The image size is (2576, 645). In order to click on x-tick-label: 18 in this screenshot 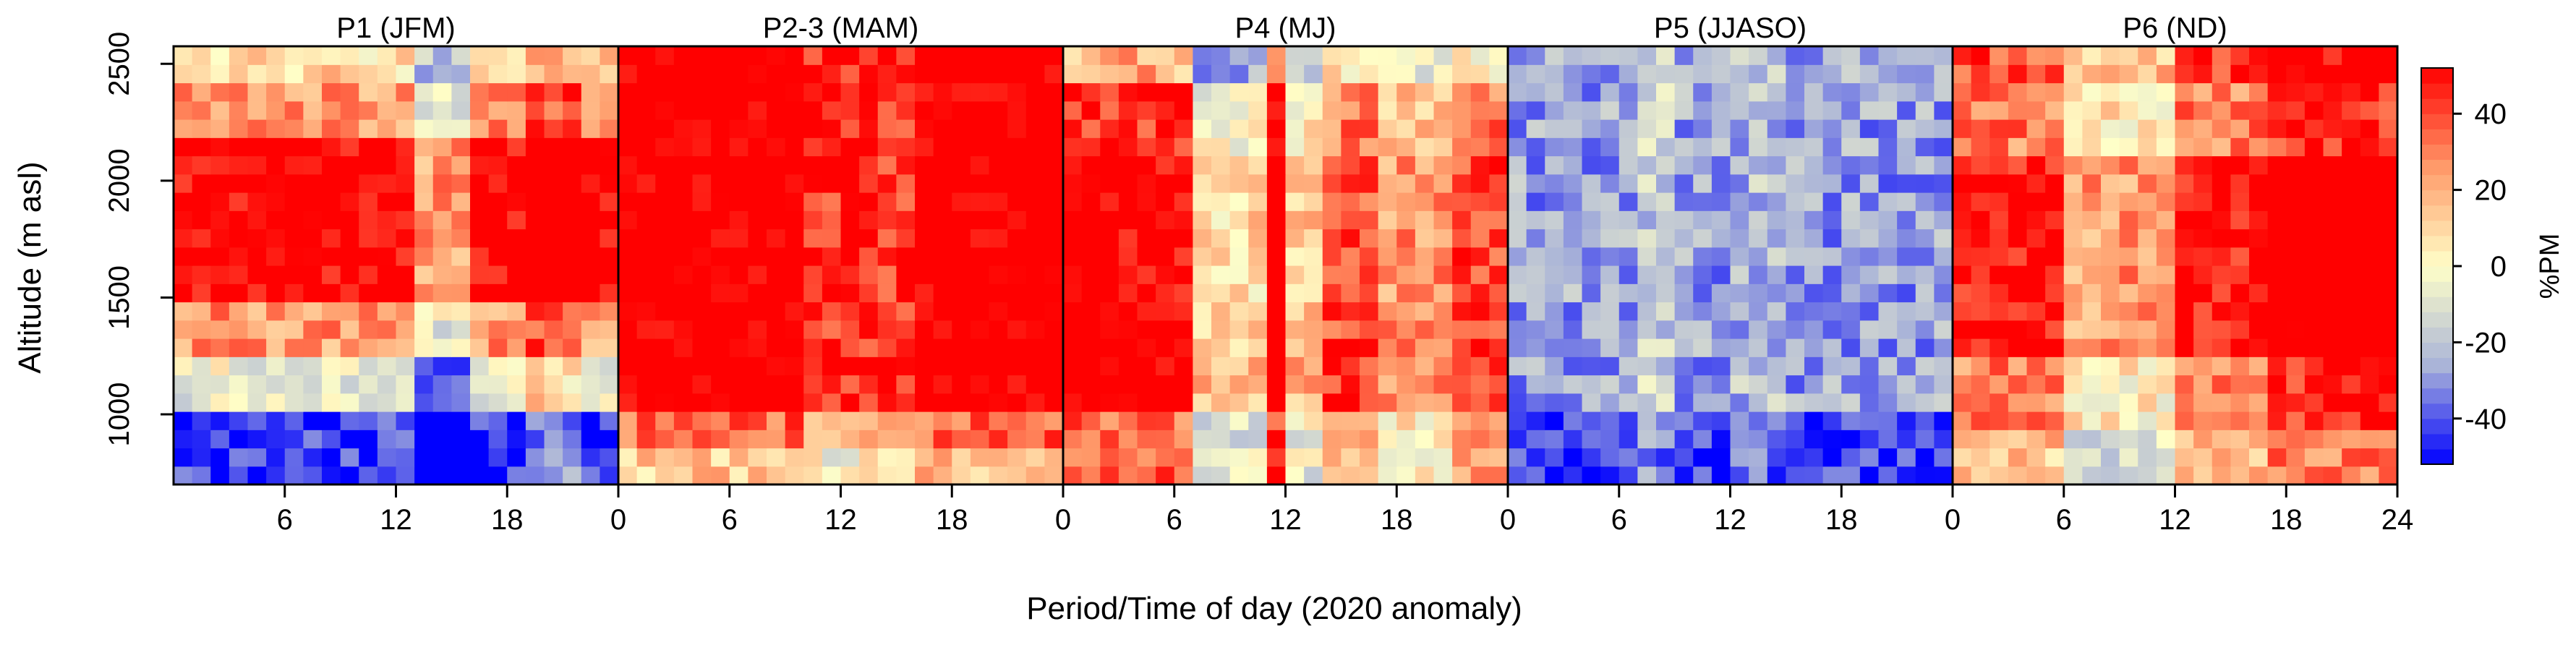, I will do `click(952, 520)`.